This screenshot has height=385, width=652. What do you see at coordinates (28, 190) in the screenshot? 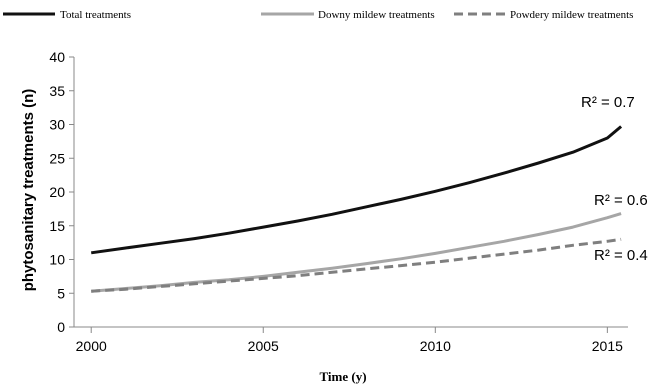
I see `y-axis-label: phytosanitary treatments (n)` at bounding box center [28, 190].